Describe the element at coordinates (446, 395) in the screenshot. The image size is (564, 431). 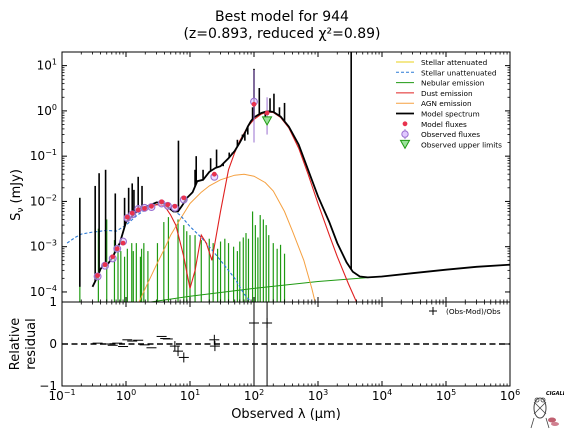
I see `x-tick-label: 10⁵` at that location.